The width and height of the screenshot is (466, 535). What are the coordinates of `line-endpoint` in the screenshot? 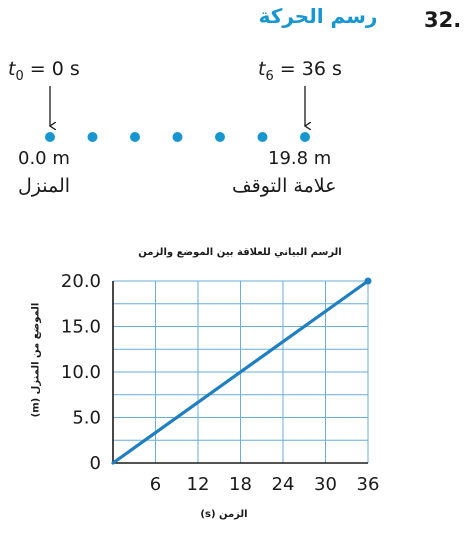 It's located at (368, 281).